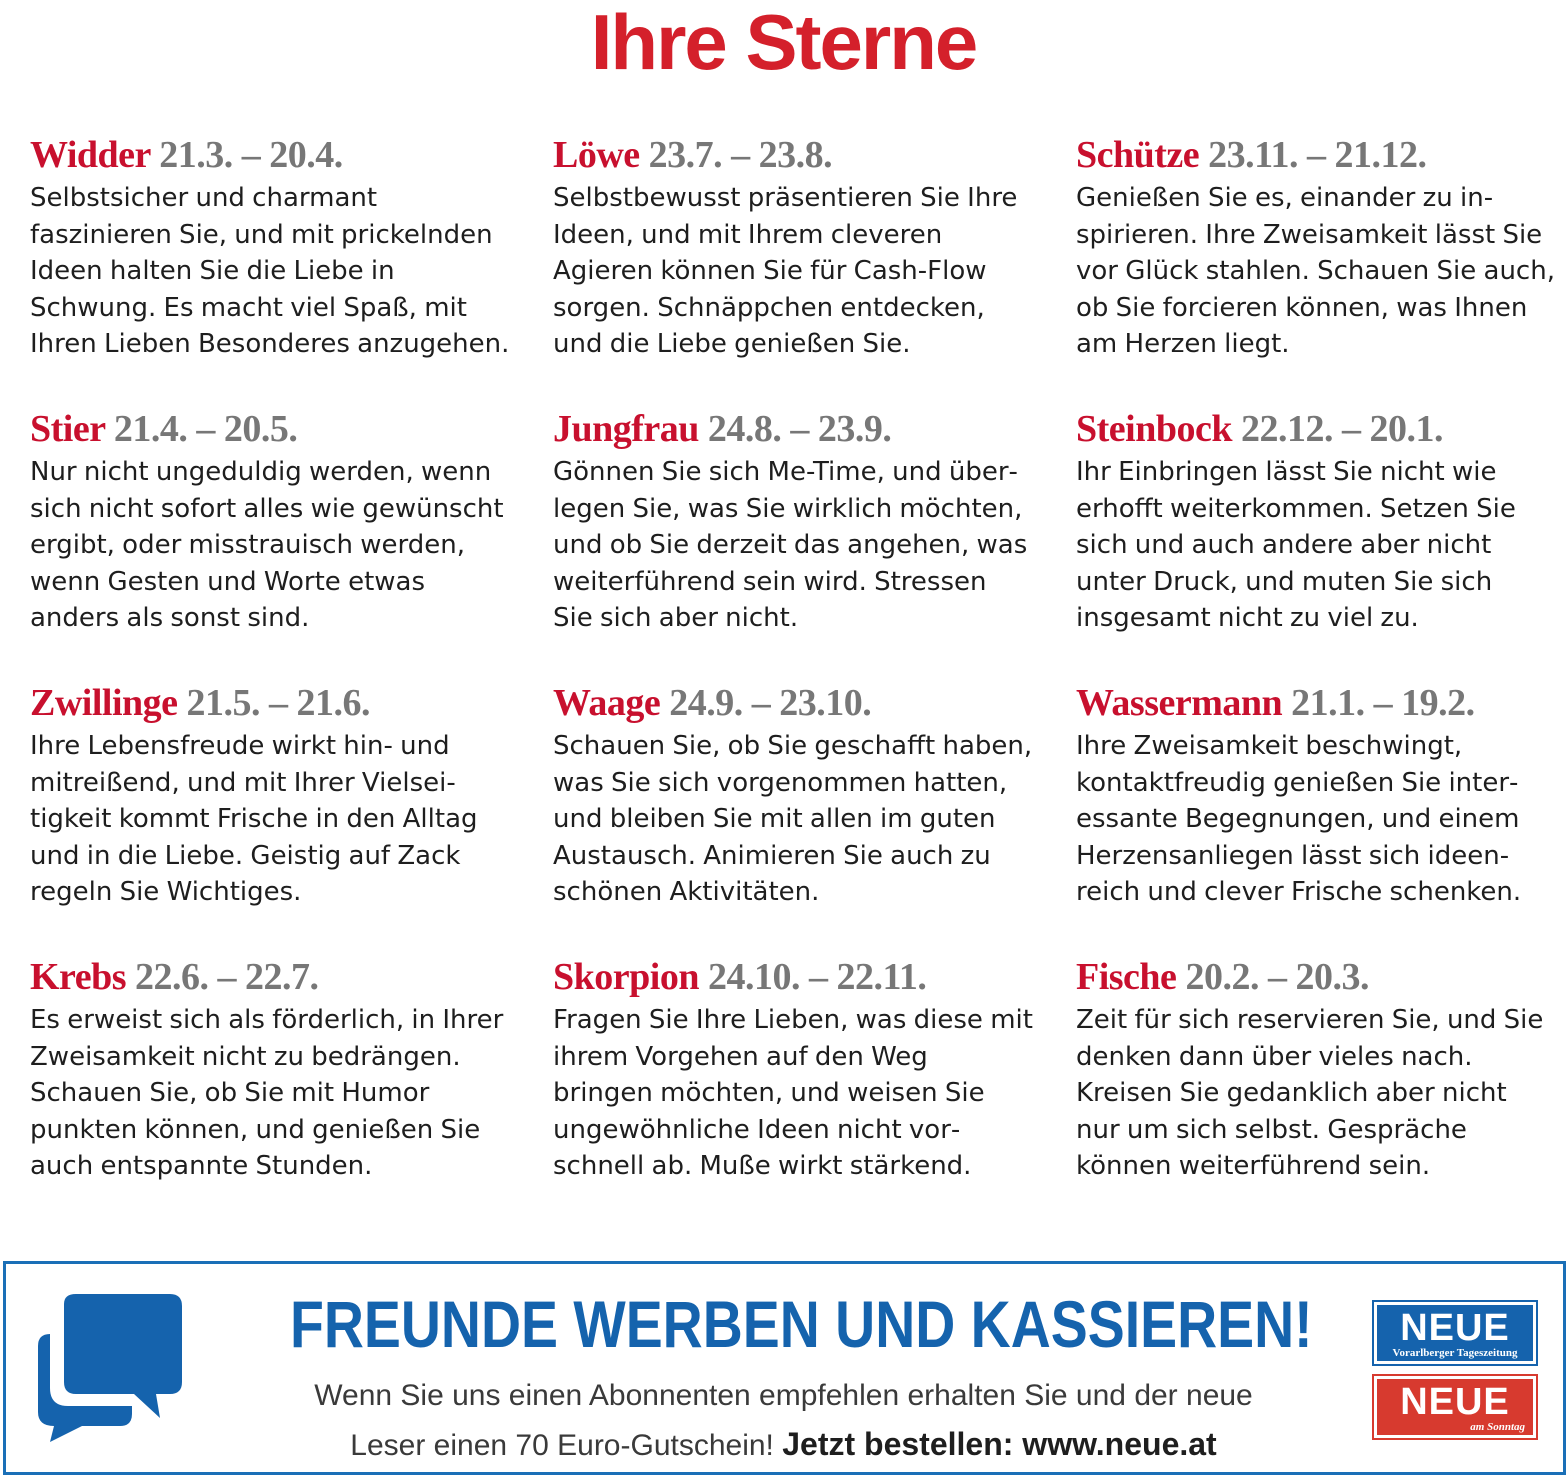 The image size is (1567, 1476). What do you see at coordinates (1154, 429) in the screenshot?
I see `sign-name: Steinbock` at bounding box center [1154, 429].